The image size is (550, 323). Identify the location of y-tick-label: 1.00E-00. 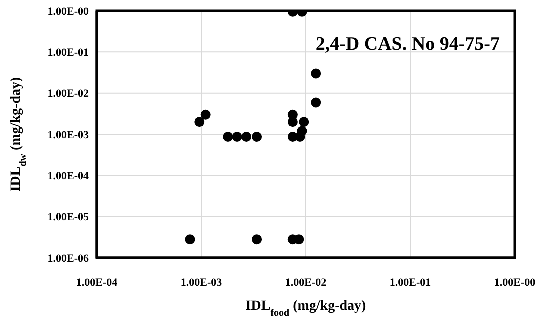
(69, 12).